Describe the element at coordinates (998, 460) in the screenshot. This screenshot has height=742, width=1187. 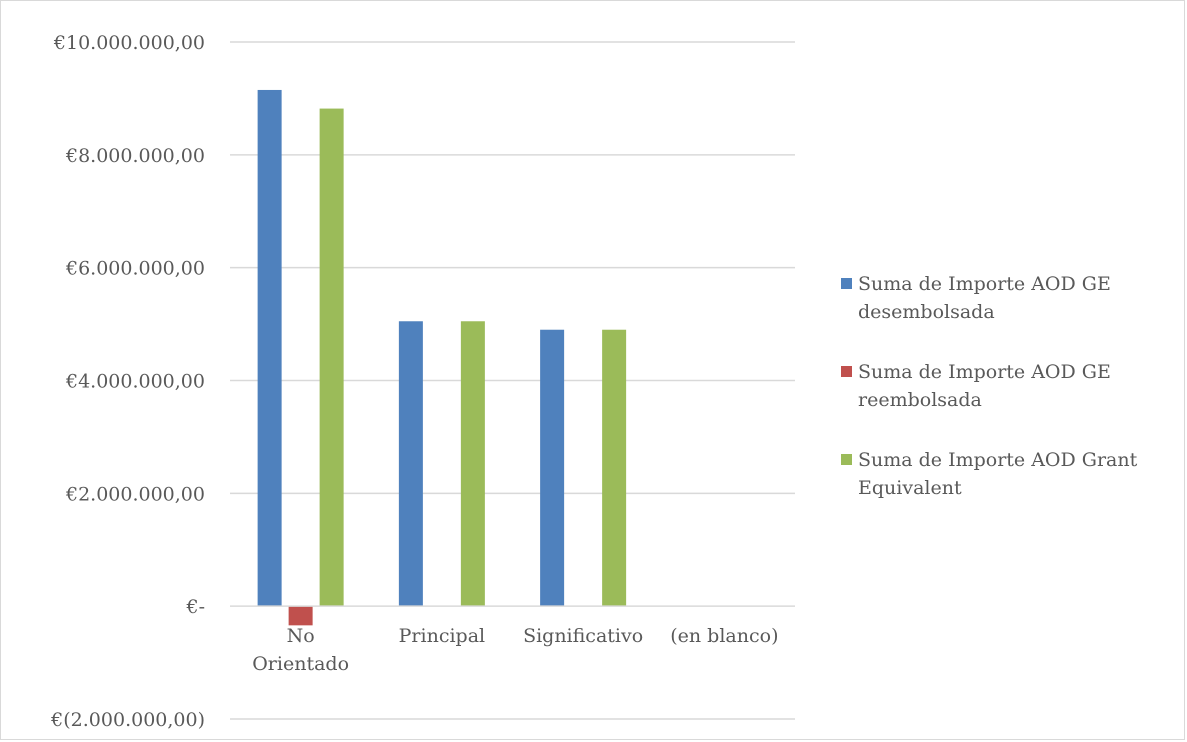
I see `legend-label: Suma de Importe AOD Grant` at that location.